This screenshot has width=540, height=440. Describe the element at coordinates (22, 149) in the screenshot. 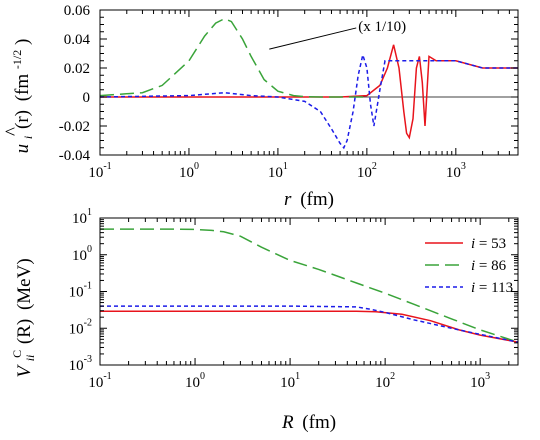

I see `top-ylabel-var: u` at that location.